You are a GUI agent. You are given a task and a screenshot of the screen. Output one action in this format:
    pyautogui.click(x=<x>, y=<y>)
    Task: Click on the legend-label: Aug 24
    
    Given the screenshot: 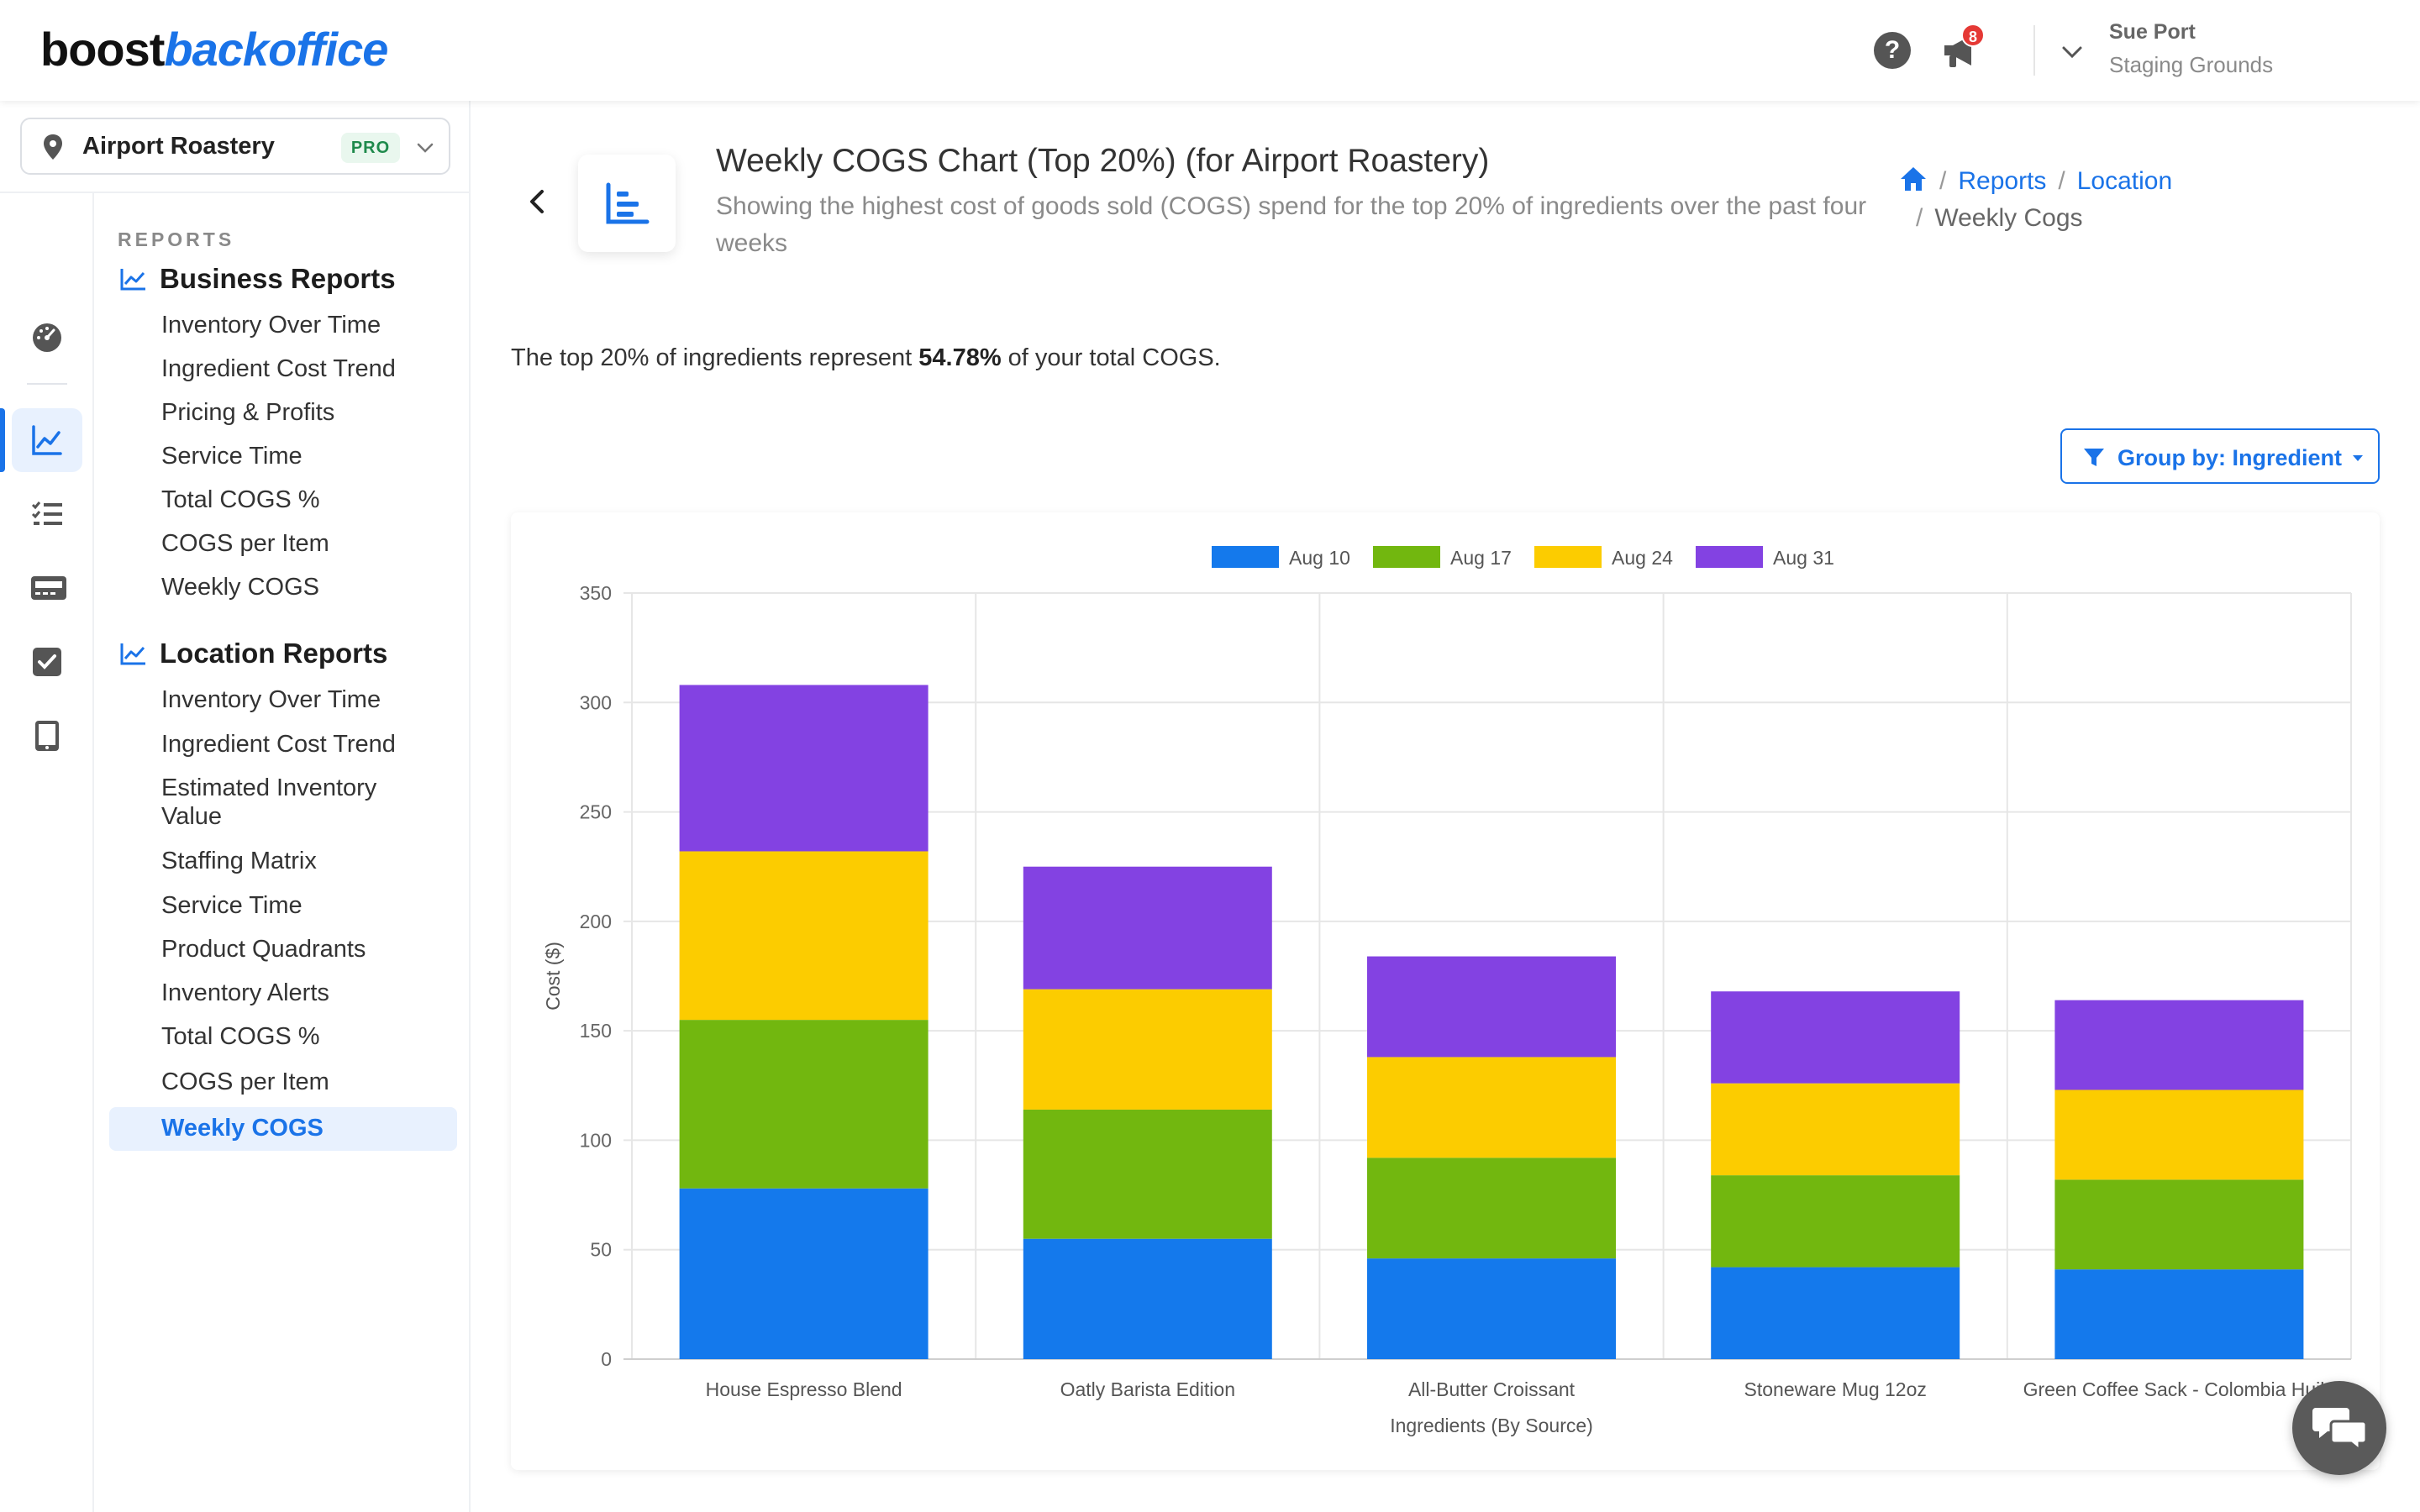 What is the action you would take?
    pyautogui.click(x=1643, y=558)
    